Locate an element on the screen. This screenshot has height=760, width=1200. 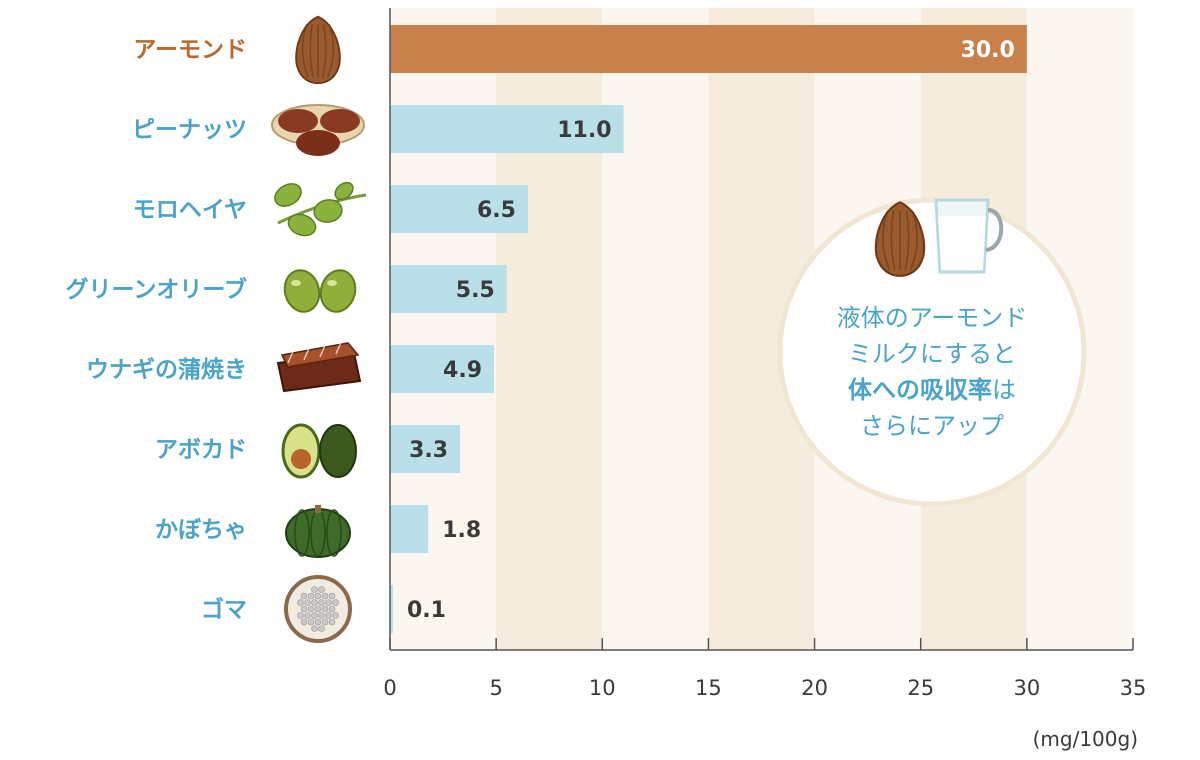
value-label: 11.0 is located at coordinates (584, 130).